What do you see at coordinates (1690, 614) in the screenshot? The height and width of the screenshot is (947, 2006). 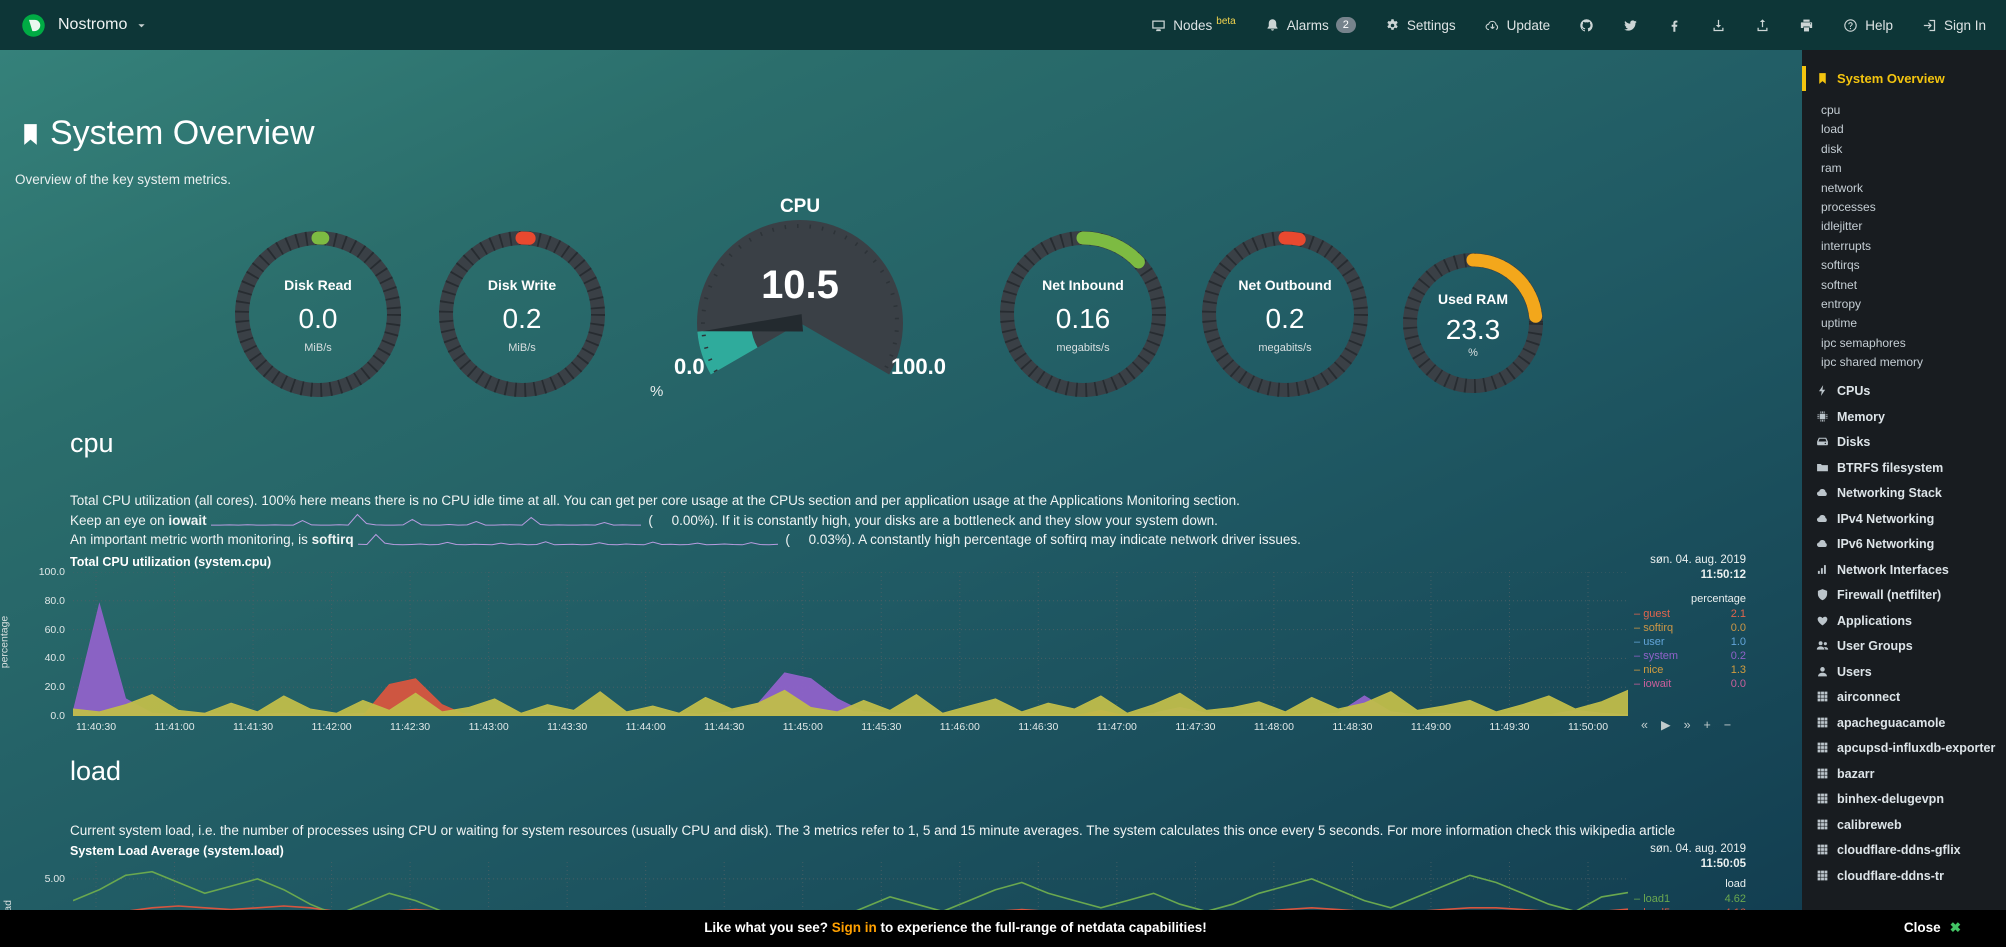 I see `legend-entry-guest: guest 2.1` at bounding box center [1690, 614].